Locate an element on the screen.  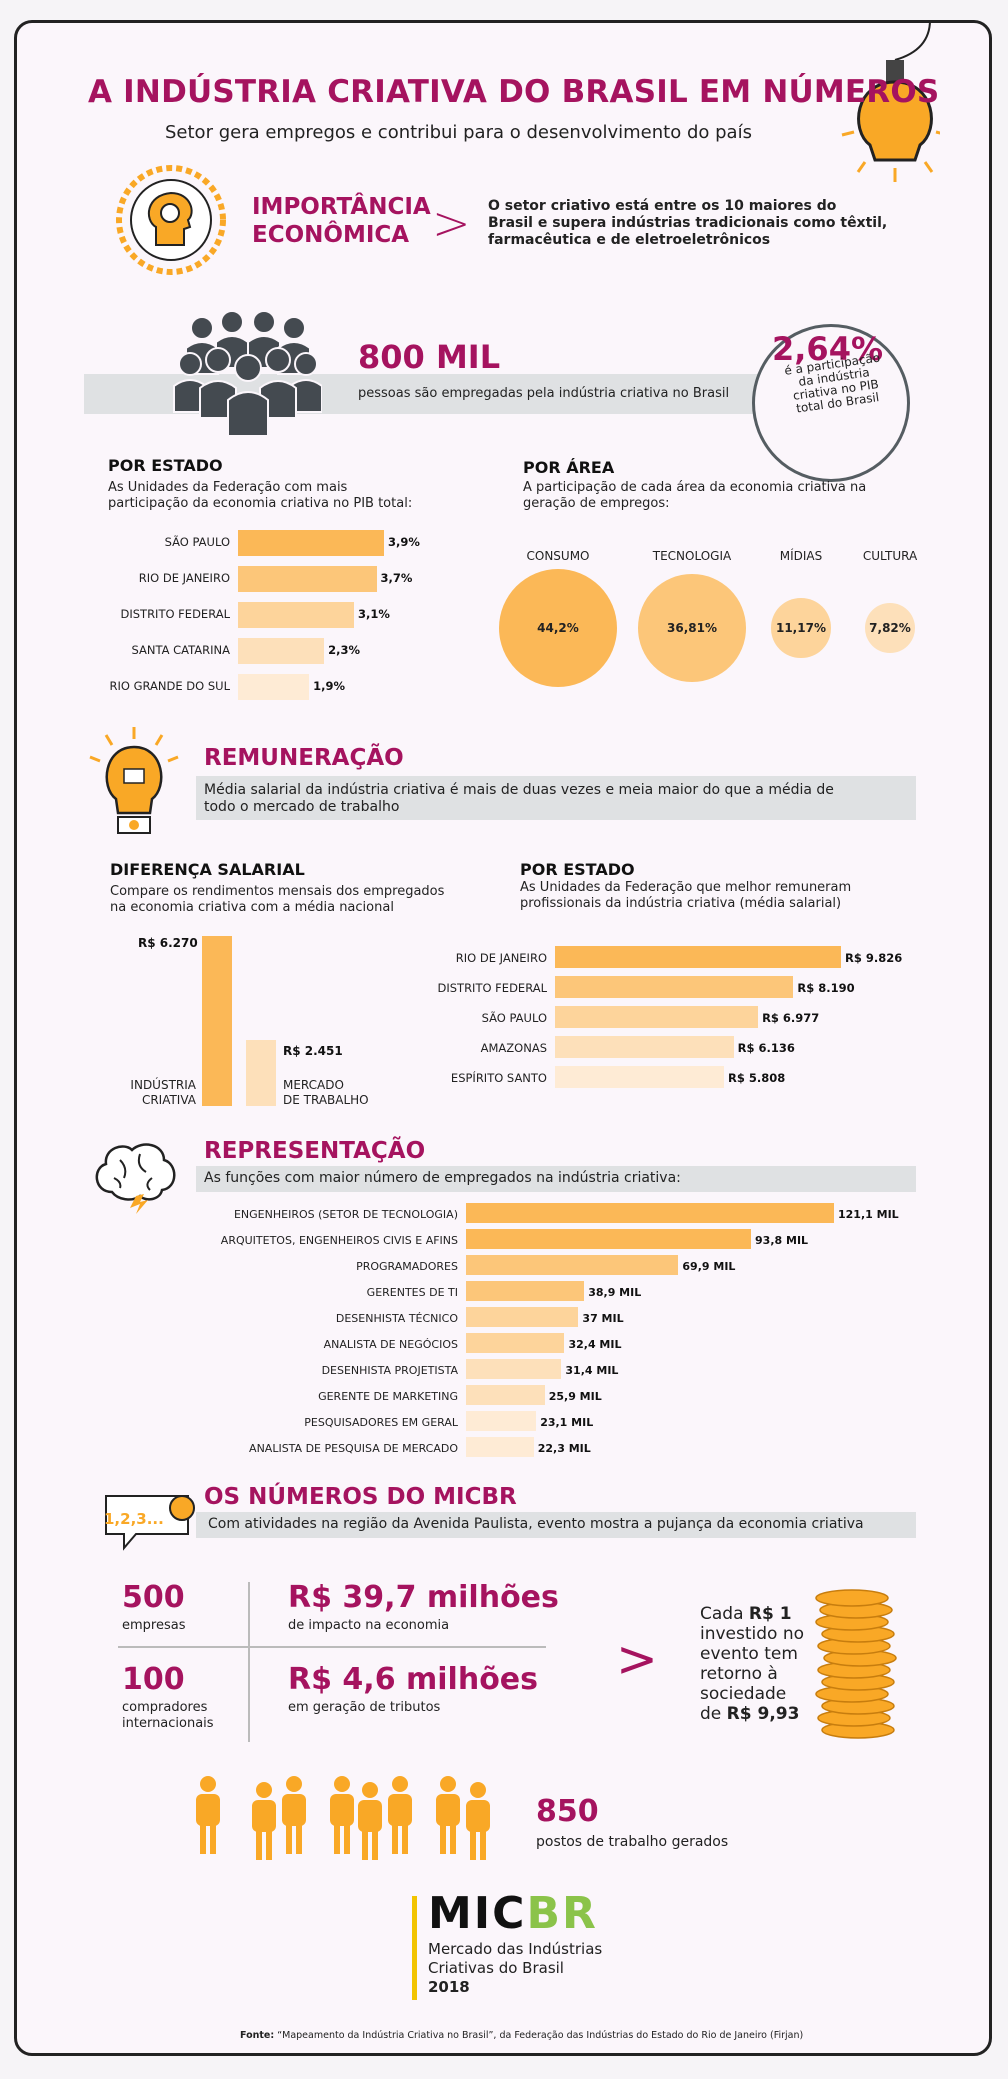
return-line1-b: R$ 1 is located at coordinates (770, 1614).